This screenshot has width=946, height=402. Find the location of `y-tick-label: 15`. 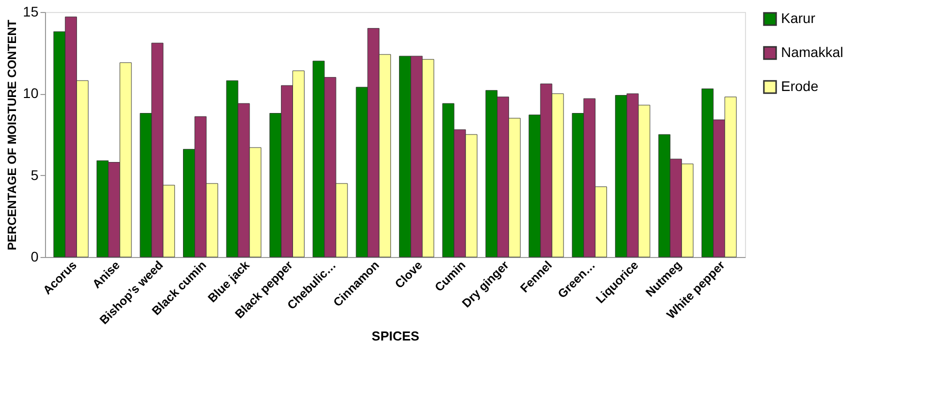

y-tick-label: 15 is located at coordinates (30, 12).